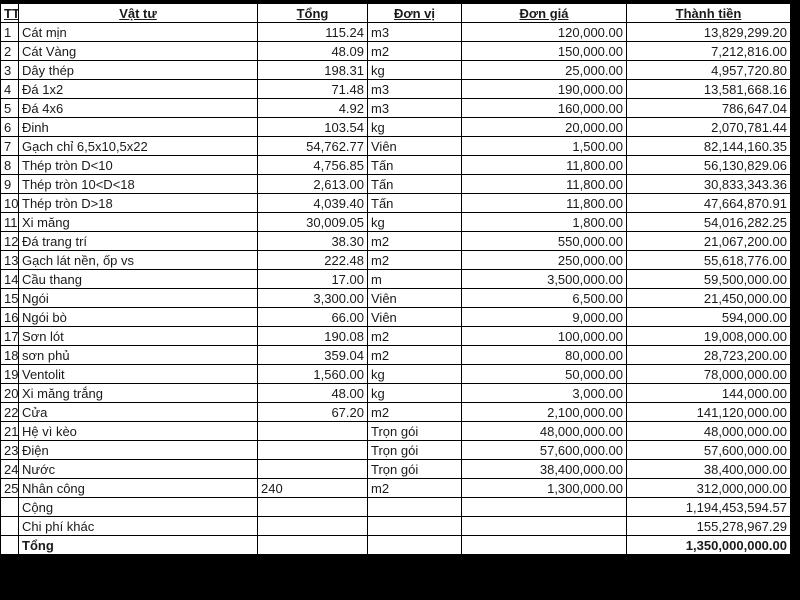 The width and height of the screenshot is (800, 600). Describe the element at coordinates (414, 13) in the screenshot. I see `header-don-vi: Đơn vị` at that location.